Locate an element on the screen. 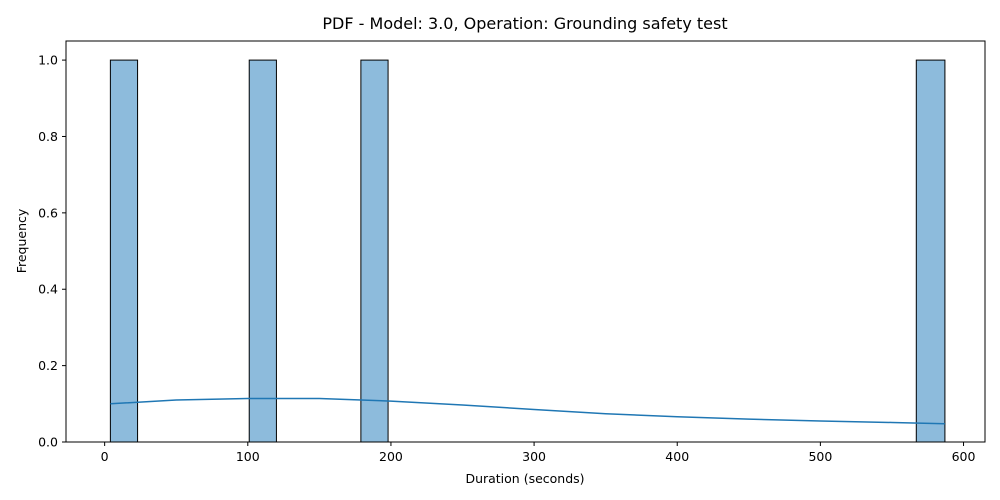 This screenshot has height=500, width=1000. x-axis-label: Duration (seconds) is located at coordinates (524, 478).